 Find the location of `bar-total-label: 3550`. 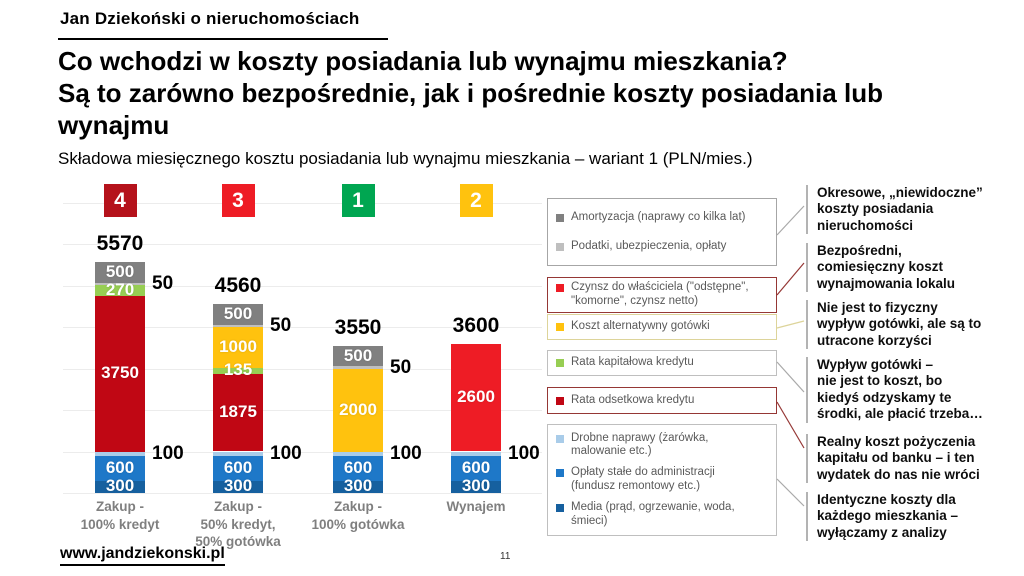

bar-total-label: 3550 is located at coordinates (358, 327).